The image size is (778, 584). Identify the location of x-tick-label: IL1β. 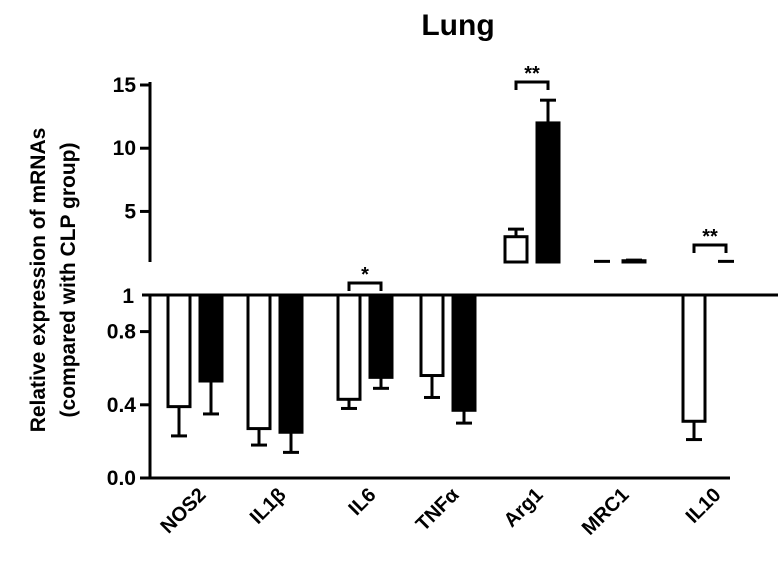
(268, 506).